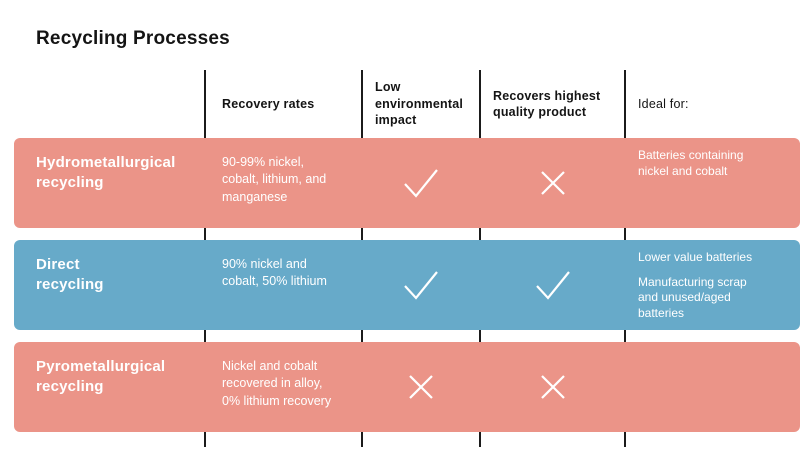  I want to click on header-recovers-highest-quality: Recovers highest quality product, so click(547, 104).